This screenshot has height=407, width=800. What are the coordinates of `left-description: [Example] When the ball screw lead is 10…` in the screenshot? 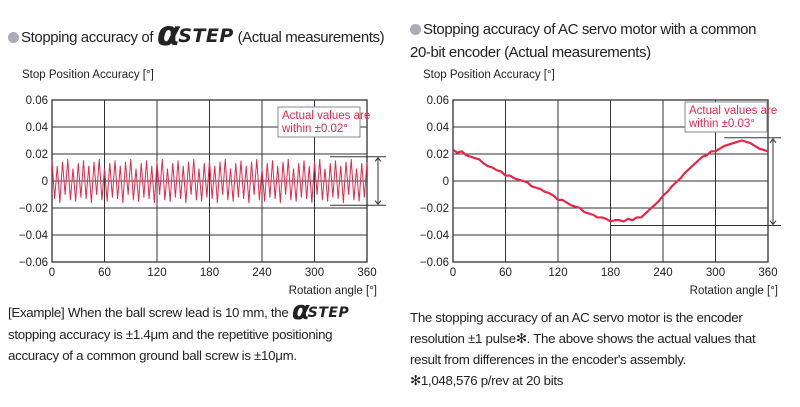 It's located at (179, 329).